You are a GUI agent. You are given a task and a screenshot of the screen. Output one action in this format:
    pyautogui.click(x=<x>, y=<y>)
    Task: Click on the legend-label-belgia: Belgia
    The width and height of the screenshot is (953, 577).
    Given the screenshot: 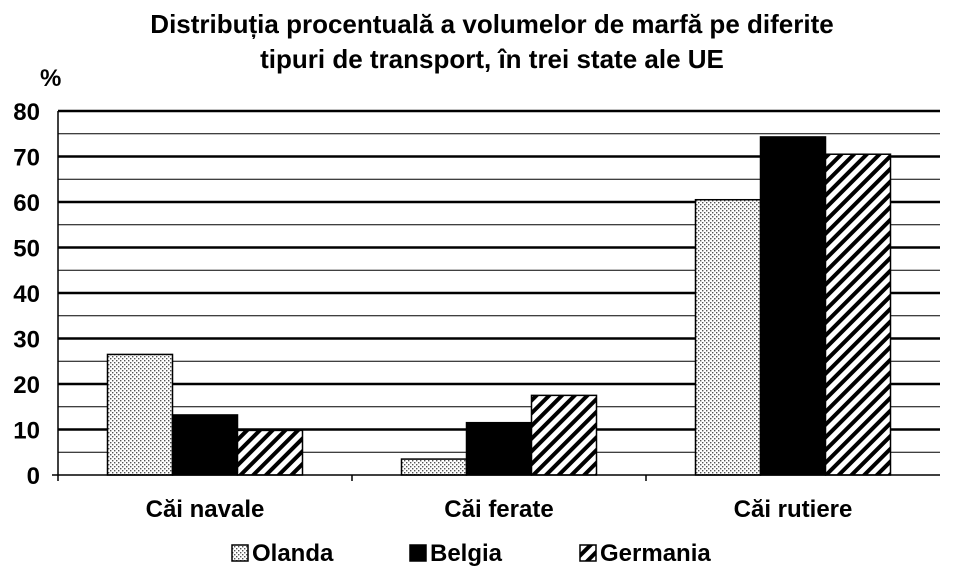 What is the action you would take?
    pyautogui.click(x=466, y=553)
    